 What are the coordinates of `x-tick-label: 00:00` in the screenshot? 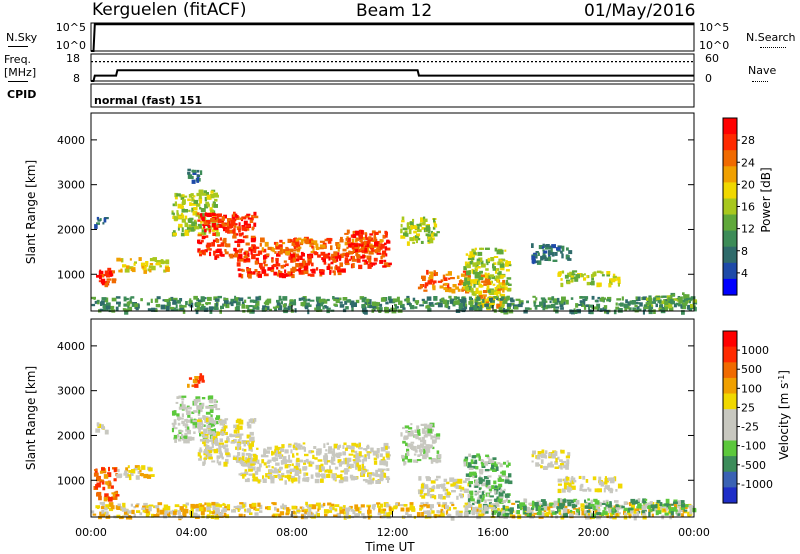 It's located at (694, 532).